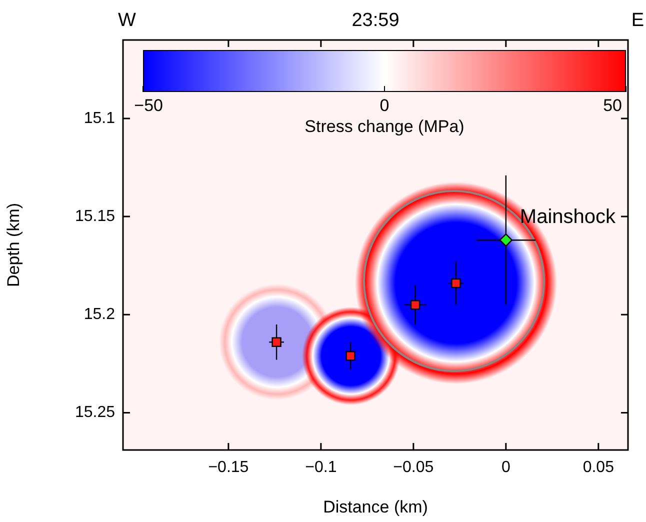 Image resolution: width=646 pixels, height=522 pixels. Describe the element at coordinates (598, 467) in the screenshot. I see `x-tick-label: 0.05` at that location.